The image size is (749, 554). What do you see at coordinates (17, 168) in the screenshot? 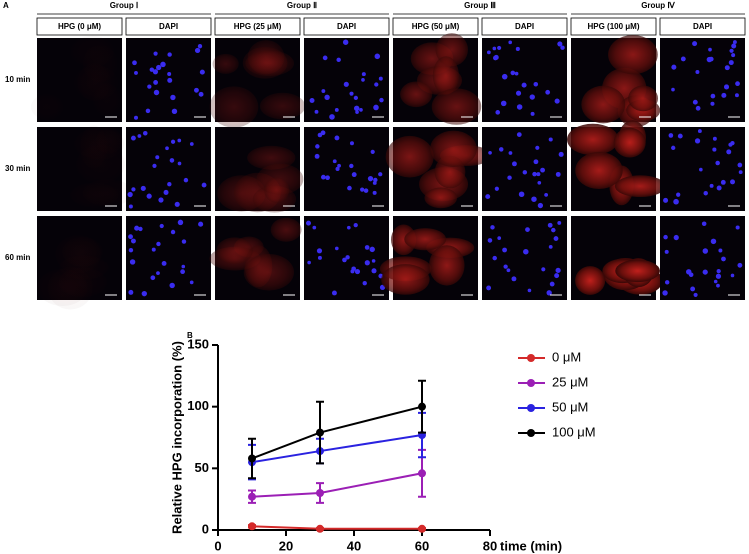
I see `row-label: 30 min` at bounding box center [17, 168].